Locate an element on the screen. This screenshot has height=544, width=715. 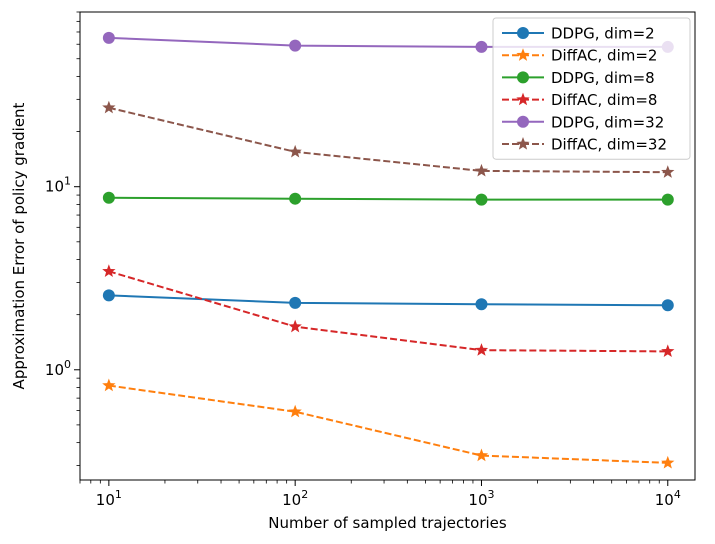
x-tick-label: 10² is located at coordinates (295, 498).